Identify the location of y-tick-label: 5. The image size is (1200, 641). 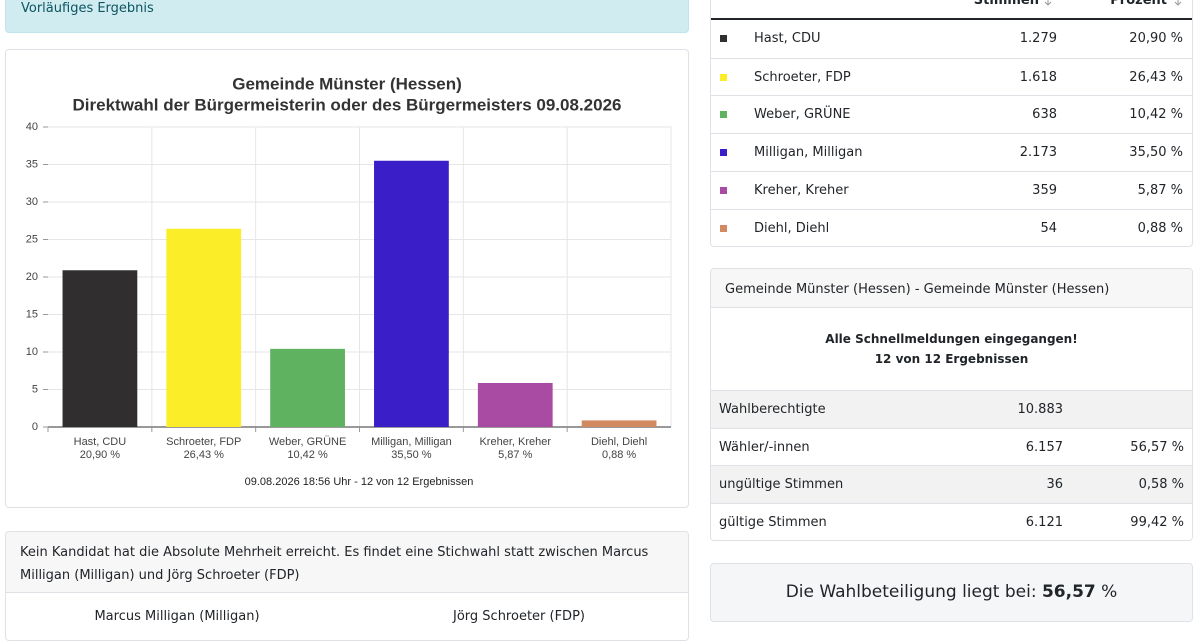
(35, 389).